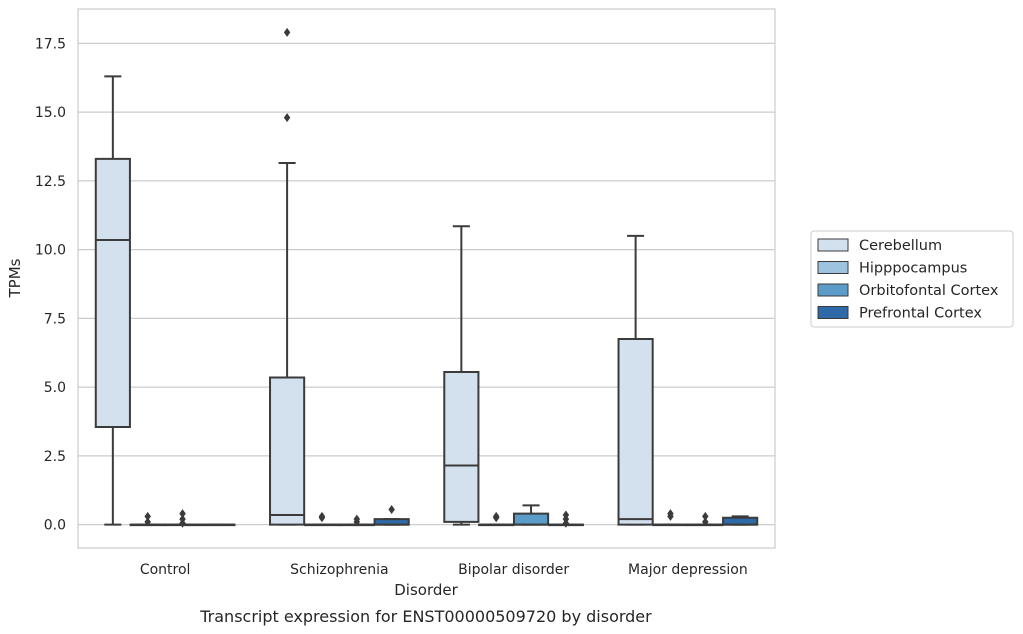  Describe the element at coordinates (15, 278) in the screenshot. I see `y-axis-label: TPMs` at that location.